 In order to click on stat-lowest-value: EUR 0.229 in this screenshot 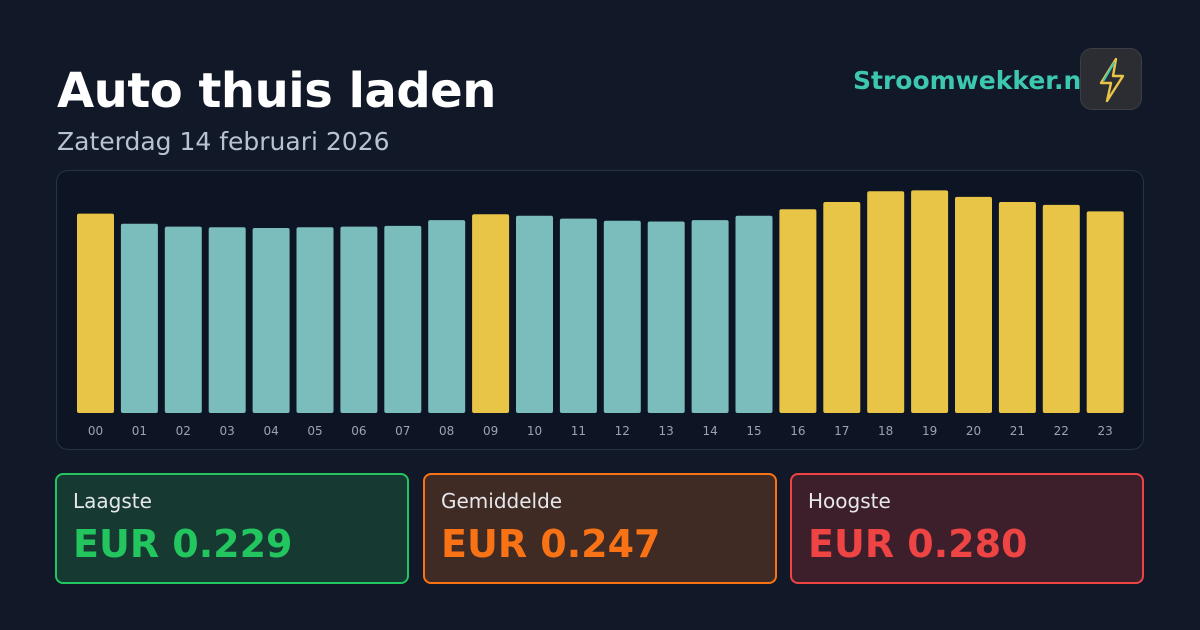, I will do `click(183, 544)`.